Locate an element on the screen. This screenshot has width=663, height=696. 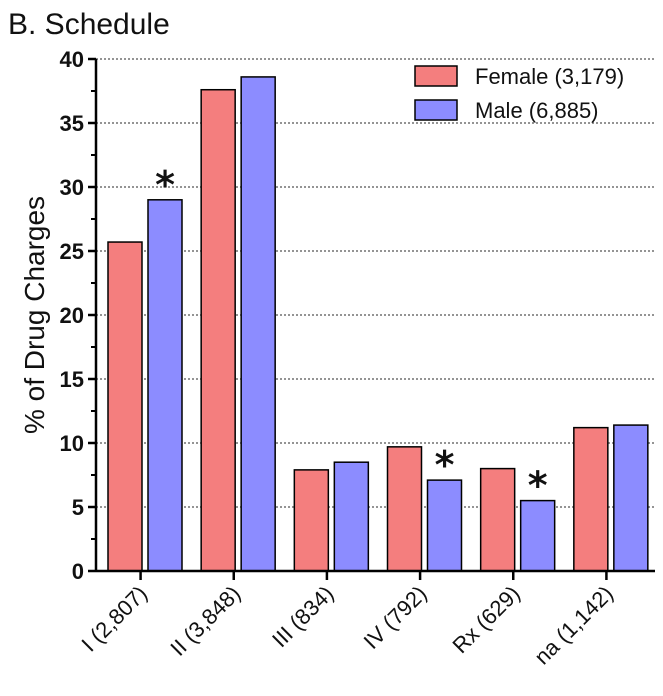
y-axis-label: % of Drug Charges is located at coordinates (34, 315).